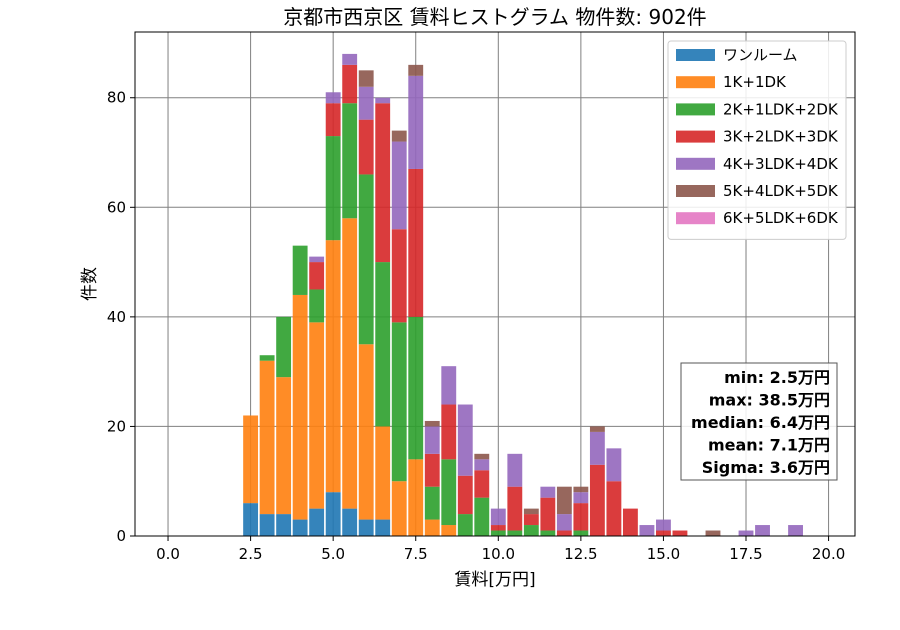  What do you see at coordinates (781, 164) in the screenshot?
I see `legend-label: 4K+3LDK+4DK` at bounding box center [781, 164].